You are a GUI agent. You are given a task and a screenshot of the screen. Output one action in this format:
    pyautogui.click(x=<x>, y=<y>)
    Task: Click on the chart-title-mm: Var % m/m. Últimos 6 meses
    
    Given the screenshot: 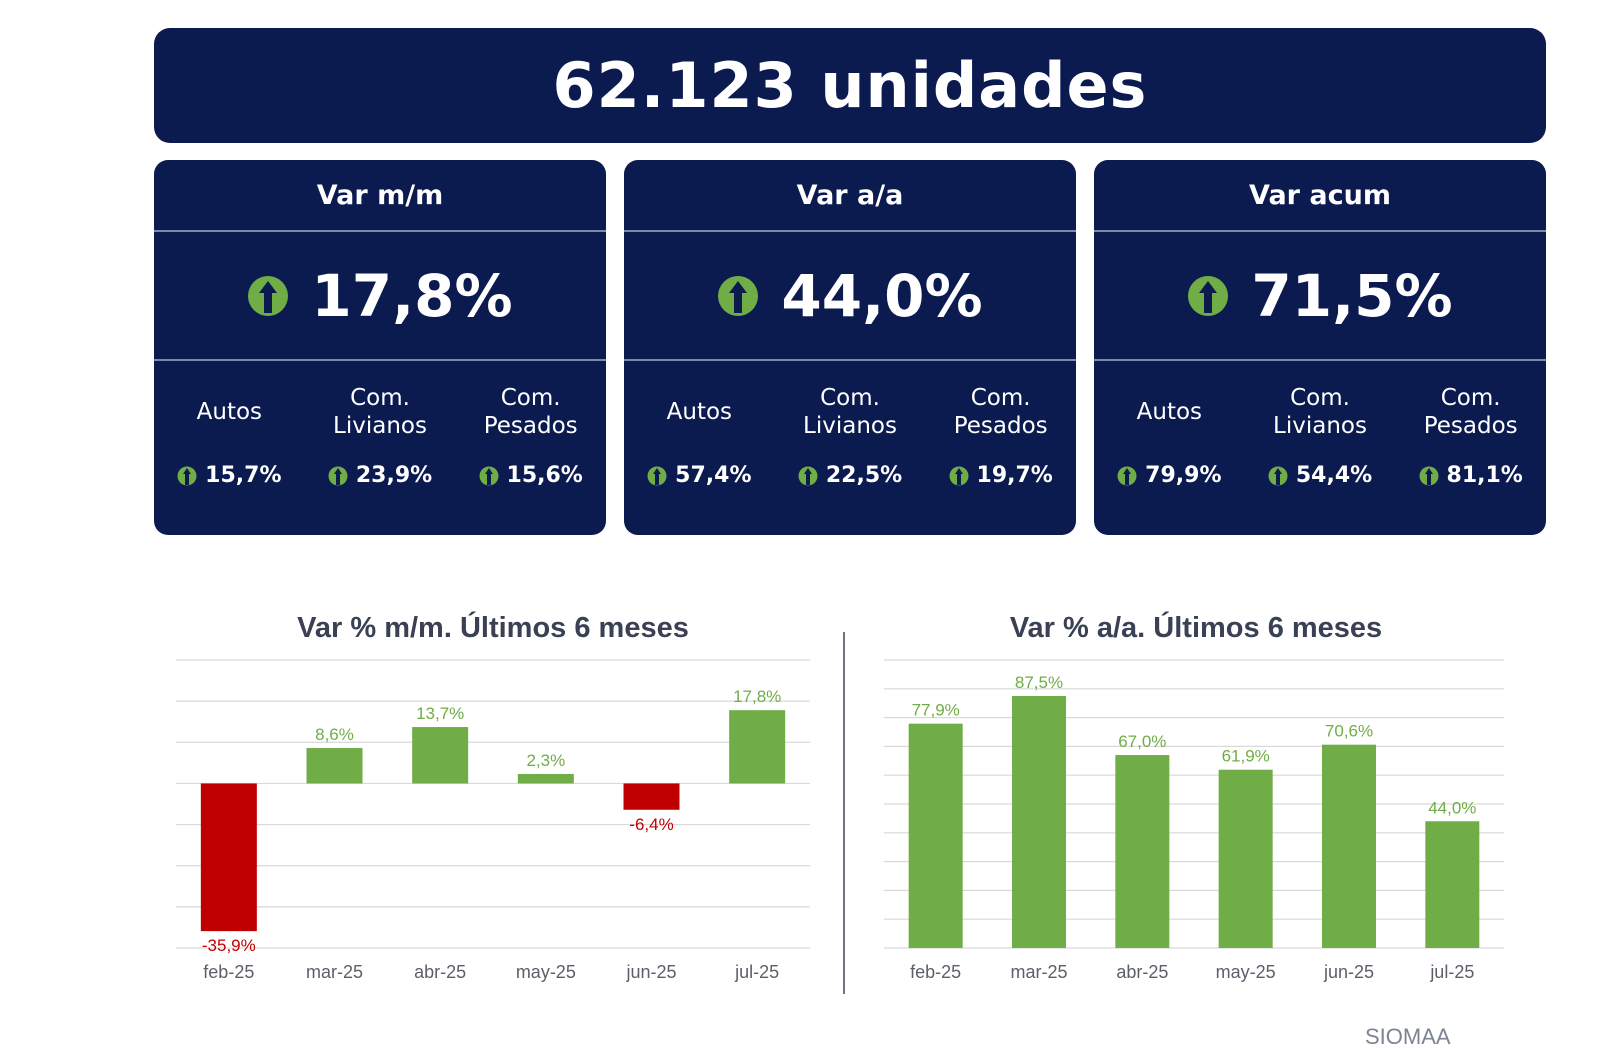 What is the action you would take?
    pyautogui.click(x=493, y=628)
    